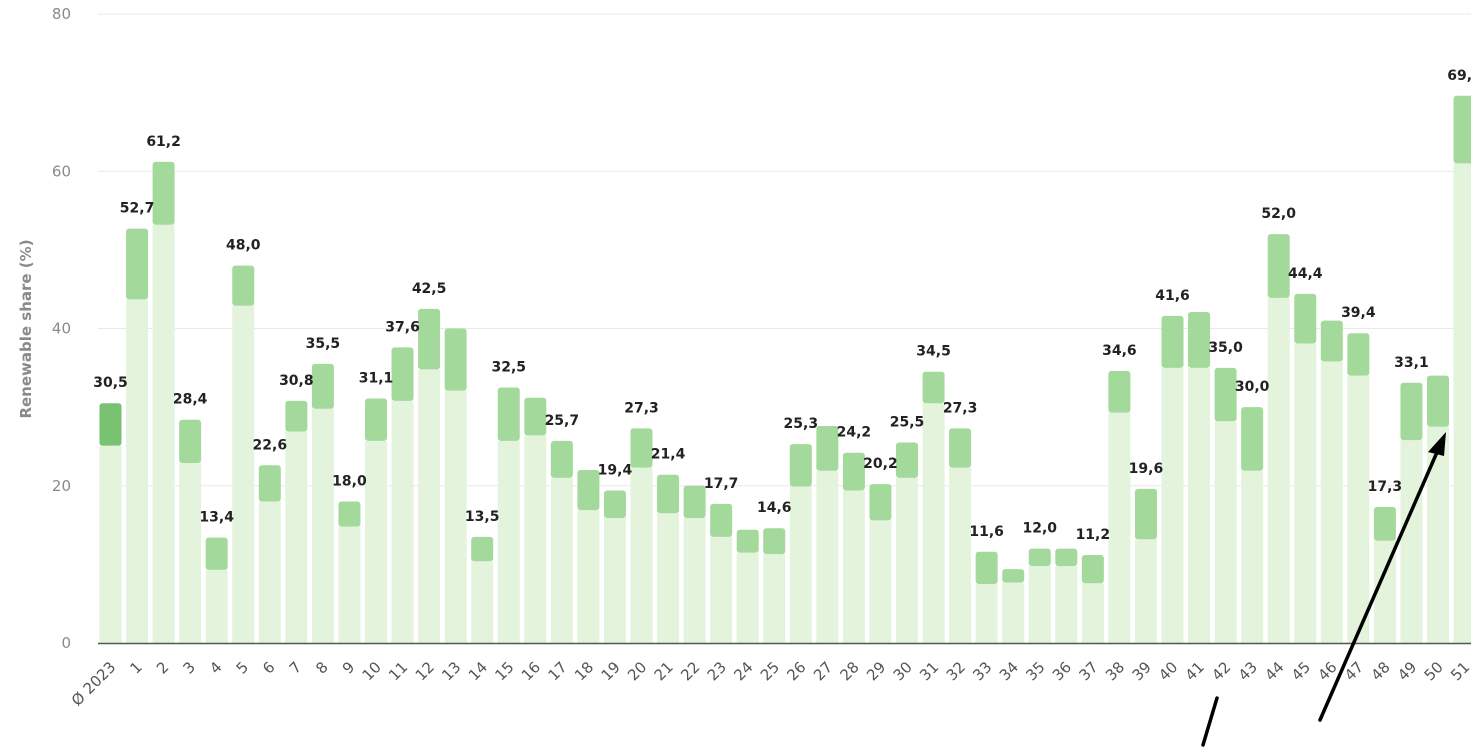  I want to click on y-axis-label: Renewable share (%), so click(26, 328).